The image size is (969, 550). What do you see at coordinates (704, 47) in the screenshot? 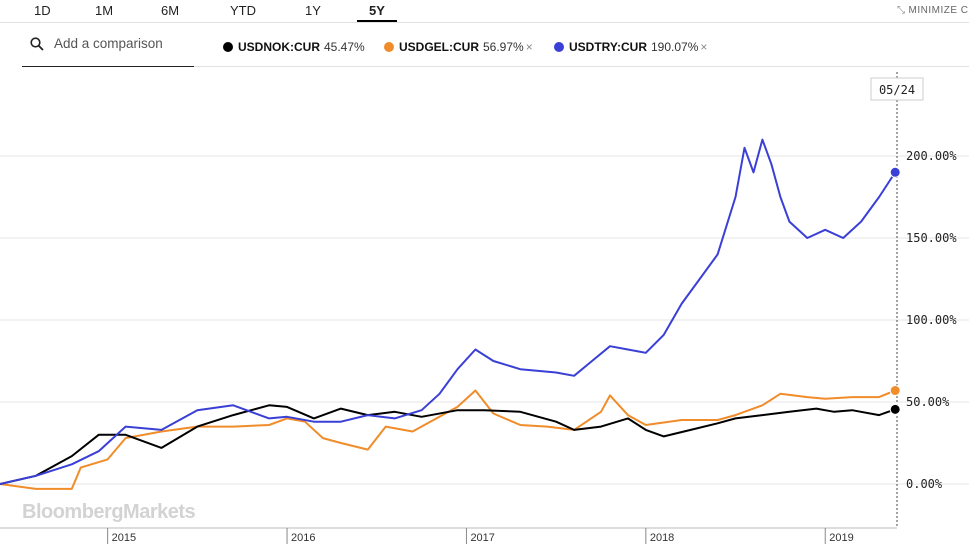
I see `remove-usdtry-icon: ×` at bounding box center [704, 47].